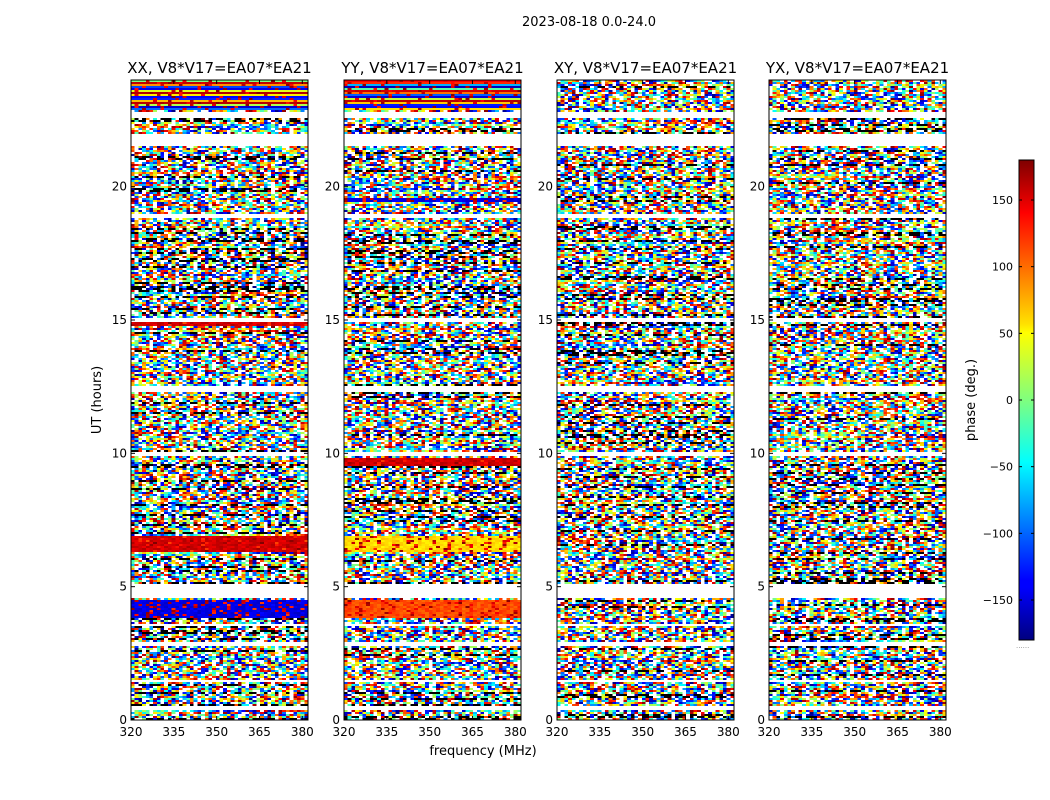 The height and width of the screenshot is (800, 1050). Describe the element at coordinates (1001, 467) in the screenshot. I see `colorbar-tick-label: −50` at that location.